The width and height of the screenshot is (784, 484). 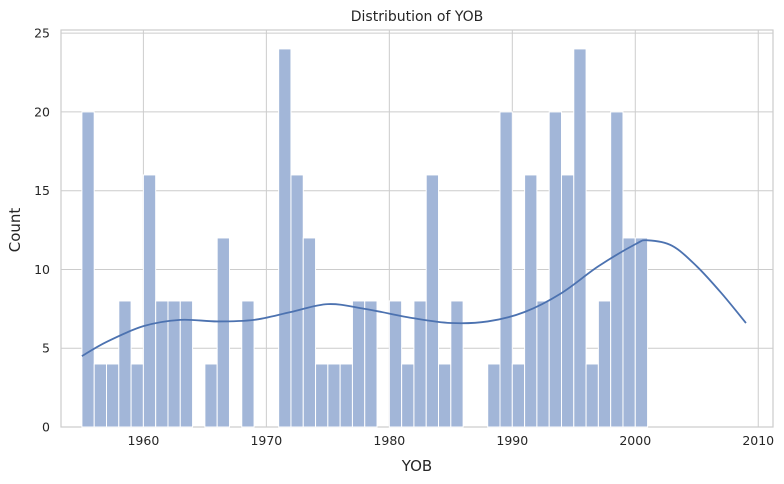 I want to click on x-axis-label: YOB, so click(x=416, y=466).